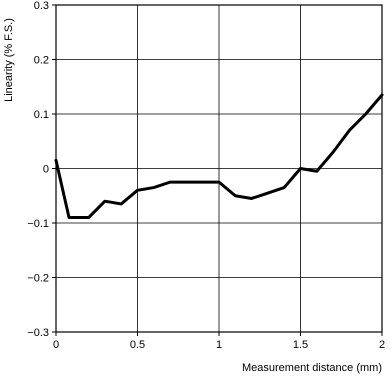 The height and width of the screenshot is (382, 392). I want to click on y-axis-label: Linearity (% F.S.), so click(9, 60).